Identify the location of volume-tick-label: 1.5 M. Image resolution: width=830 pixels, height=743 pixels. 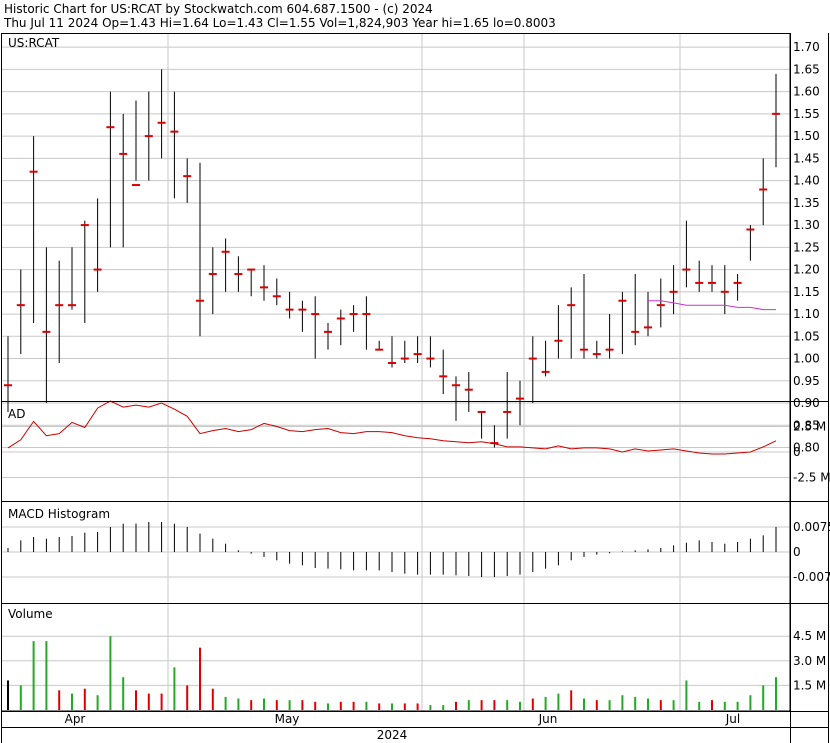
(809, 685).